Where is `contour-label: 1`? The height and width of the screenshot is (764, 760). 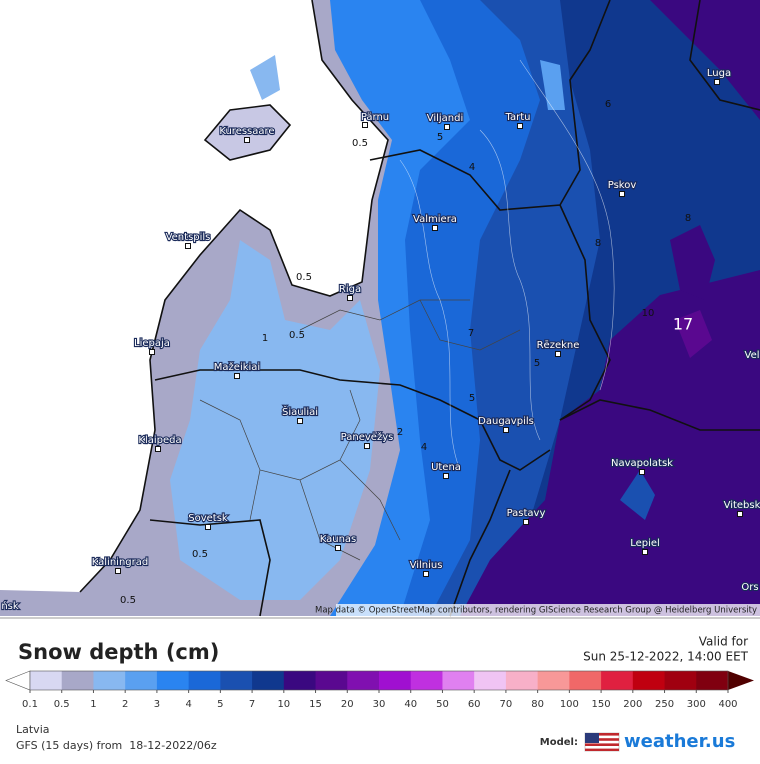 contour-label: 1 is located at coordinates (265, 338).